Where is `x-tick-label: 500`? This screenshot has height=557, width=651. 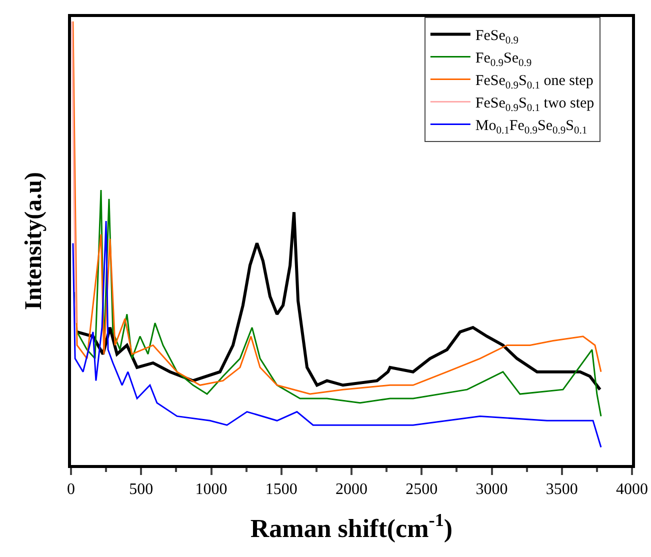
x-tick-label: 500 is located at coordinates (141, 489).